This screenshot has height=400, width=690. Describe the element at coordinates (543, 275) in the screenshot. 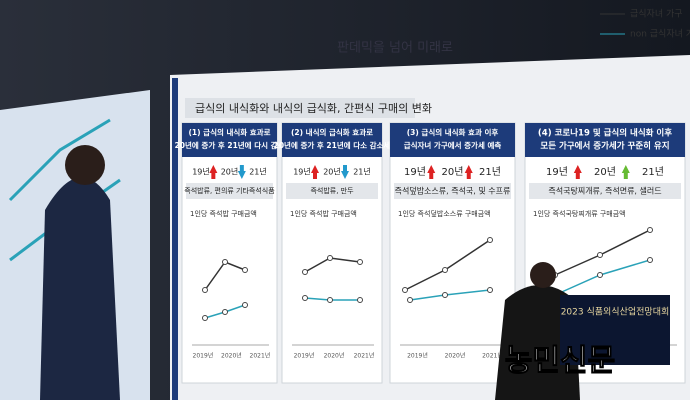

I see `speaker-head` at that location.